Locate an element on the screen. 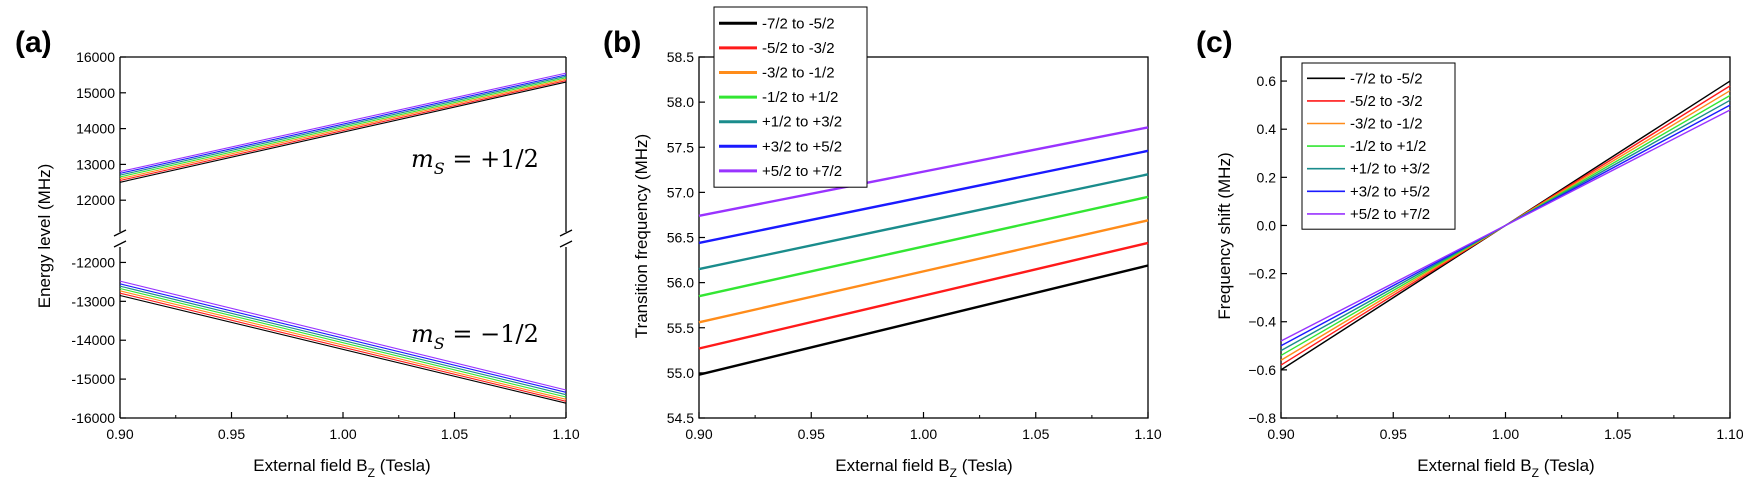 The height and width of the screenshot is (503, 1743). panel-c-ytick-label: −0.2 is located at coordinates (1262, 274).